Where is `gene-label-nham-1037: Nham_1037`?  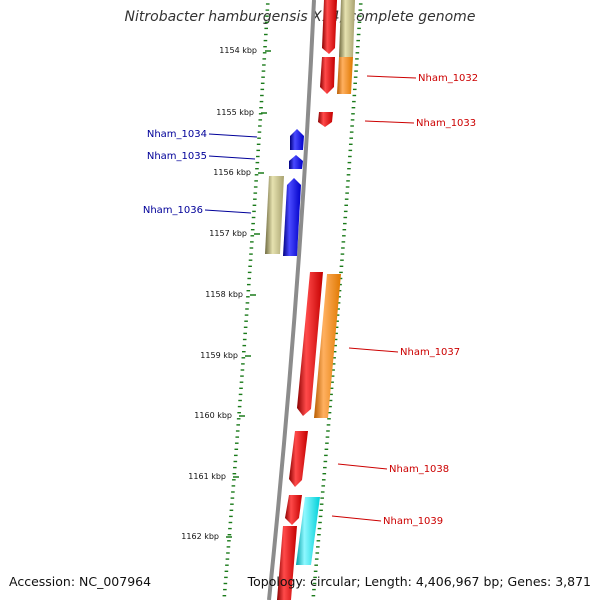 gene-label-nham-1037: Nham_1037 is located at coordinates (404, 352).